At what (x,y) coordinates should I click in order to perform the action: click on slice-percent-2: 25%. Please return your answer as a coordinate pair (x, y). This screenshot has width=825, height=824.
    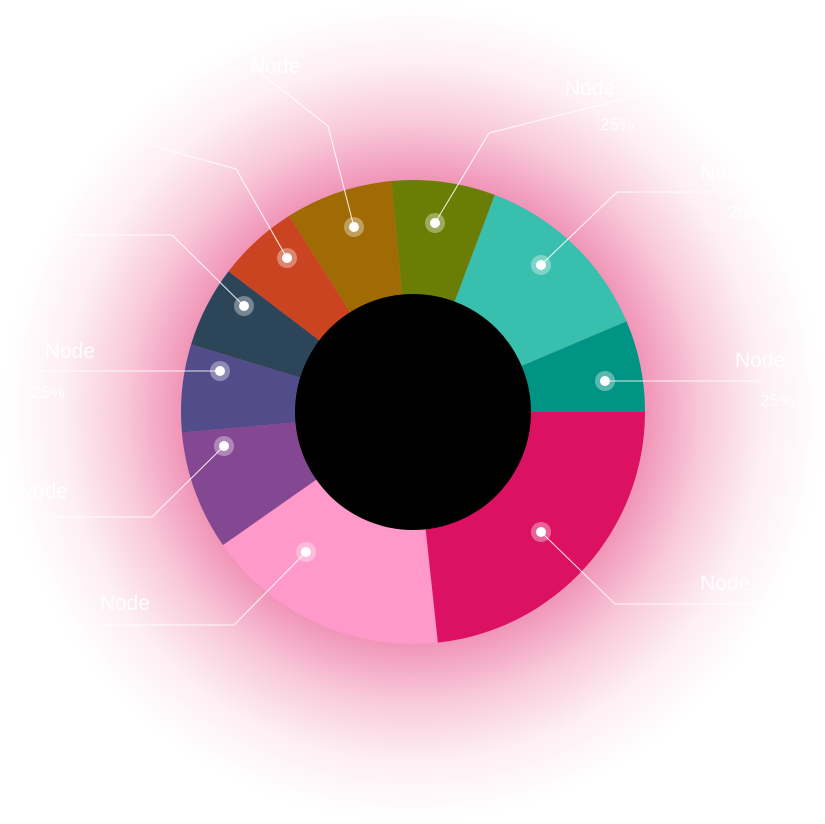
    Looking at the image, I should click on (745, 212).